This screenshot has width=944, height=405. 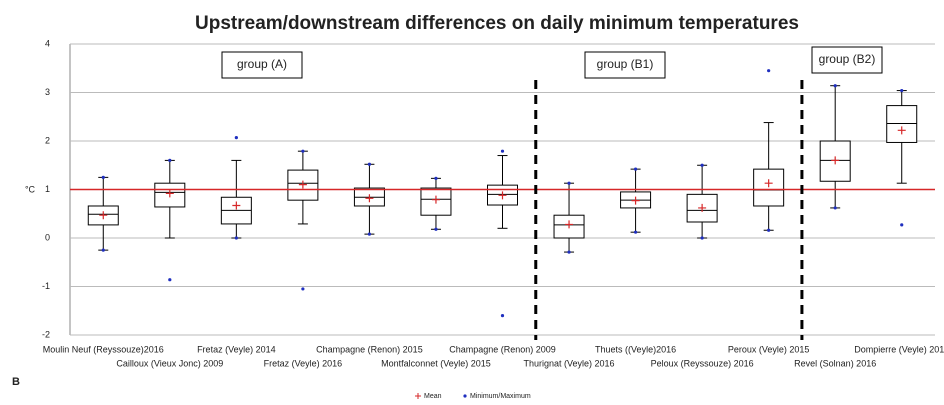 I want to click on group-label: group (A), so click(x=262, y=64).